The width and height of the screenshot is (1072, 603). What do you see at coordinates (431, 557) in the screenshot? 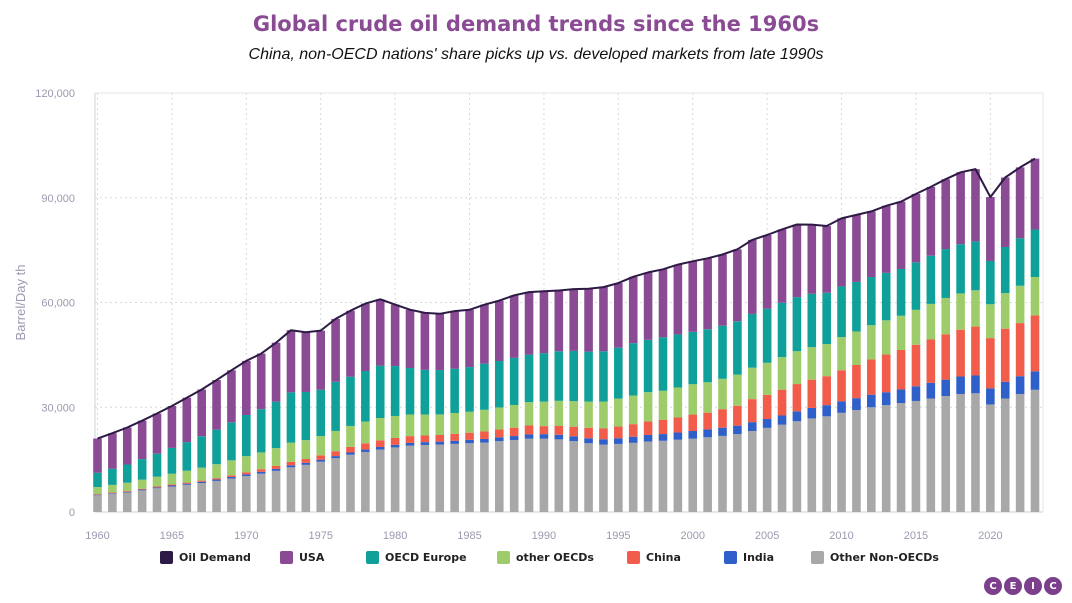
I see `legend-item-oecd-europe: OECD Europe` at bounding box center [431, 557].